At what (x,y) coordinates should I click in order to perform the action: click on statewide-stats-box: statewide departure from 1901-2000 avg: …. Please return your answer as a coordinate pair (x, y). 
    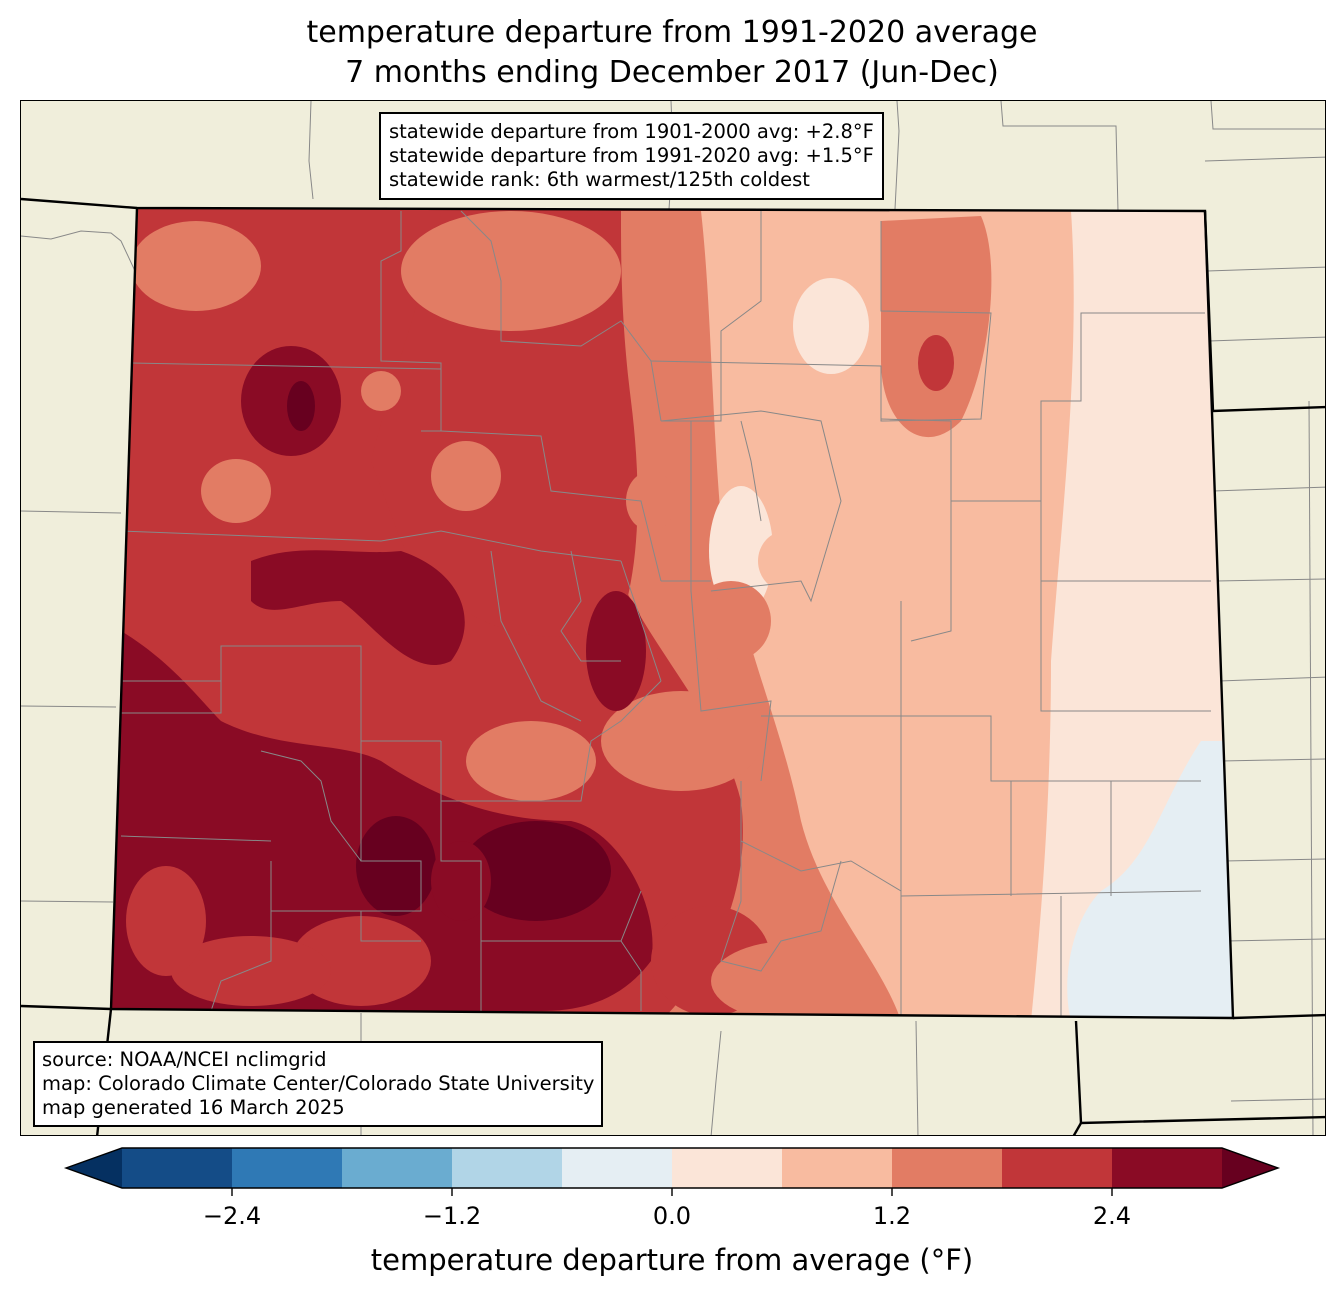
    Looking at the image, I should click on (631, 156).